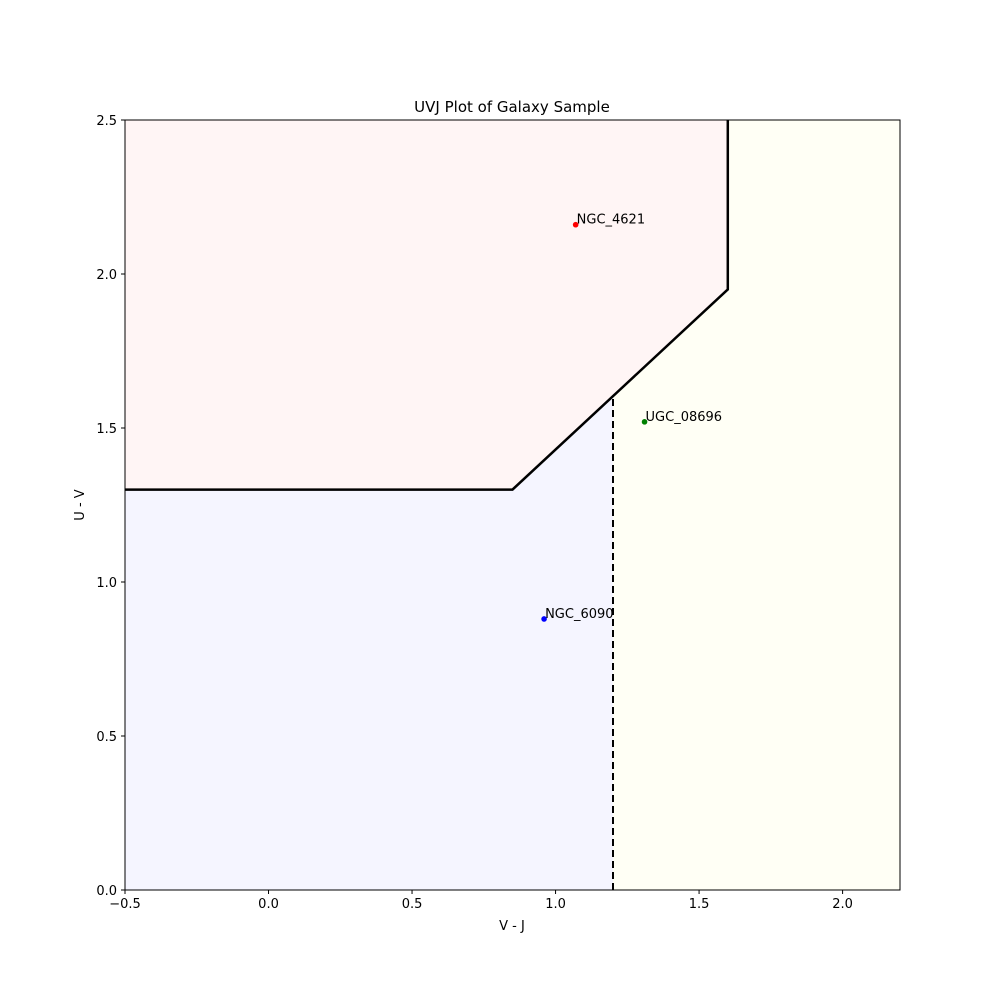 The height and width of the screenshot is (1000, 1000). I want to click on y-axis-ticks: 0.0 0.5 1.0 1.5 2.0 2.5, so click(110, 506).